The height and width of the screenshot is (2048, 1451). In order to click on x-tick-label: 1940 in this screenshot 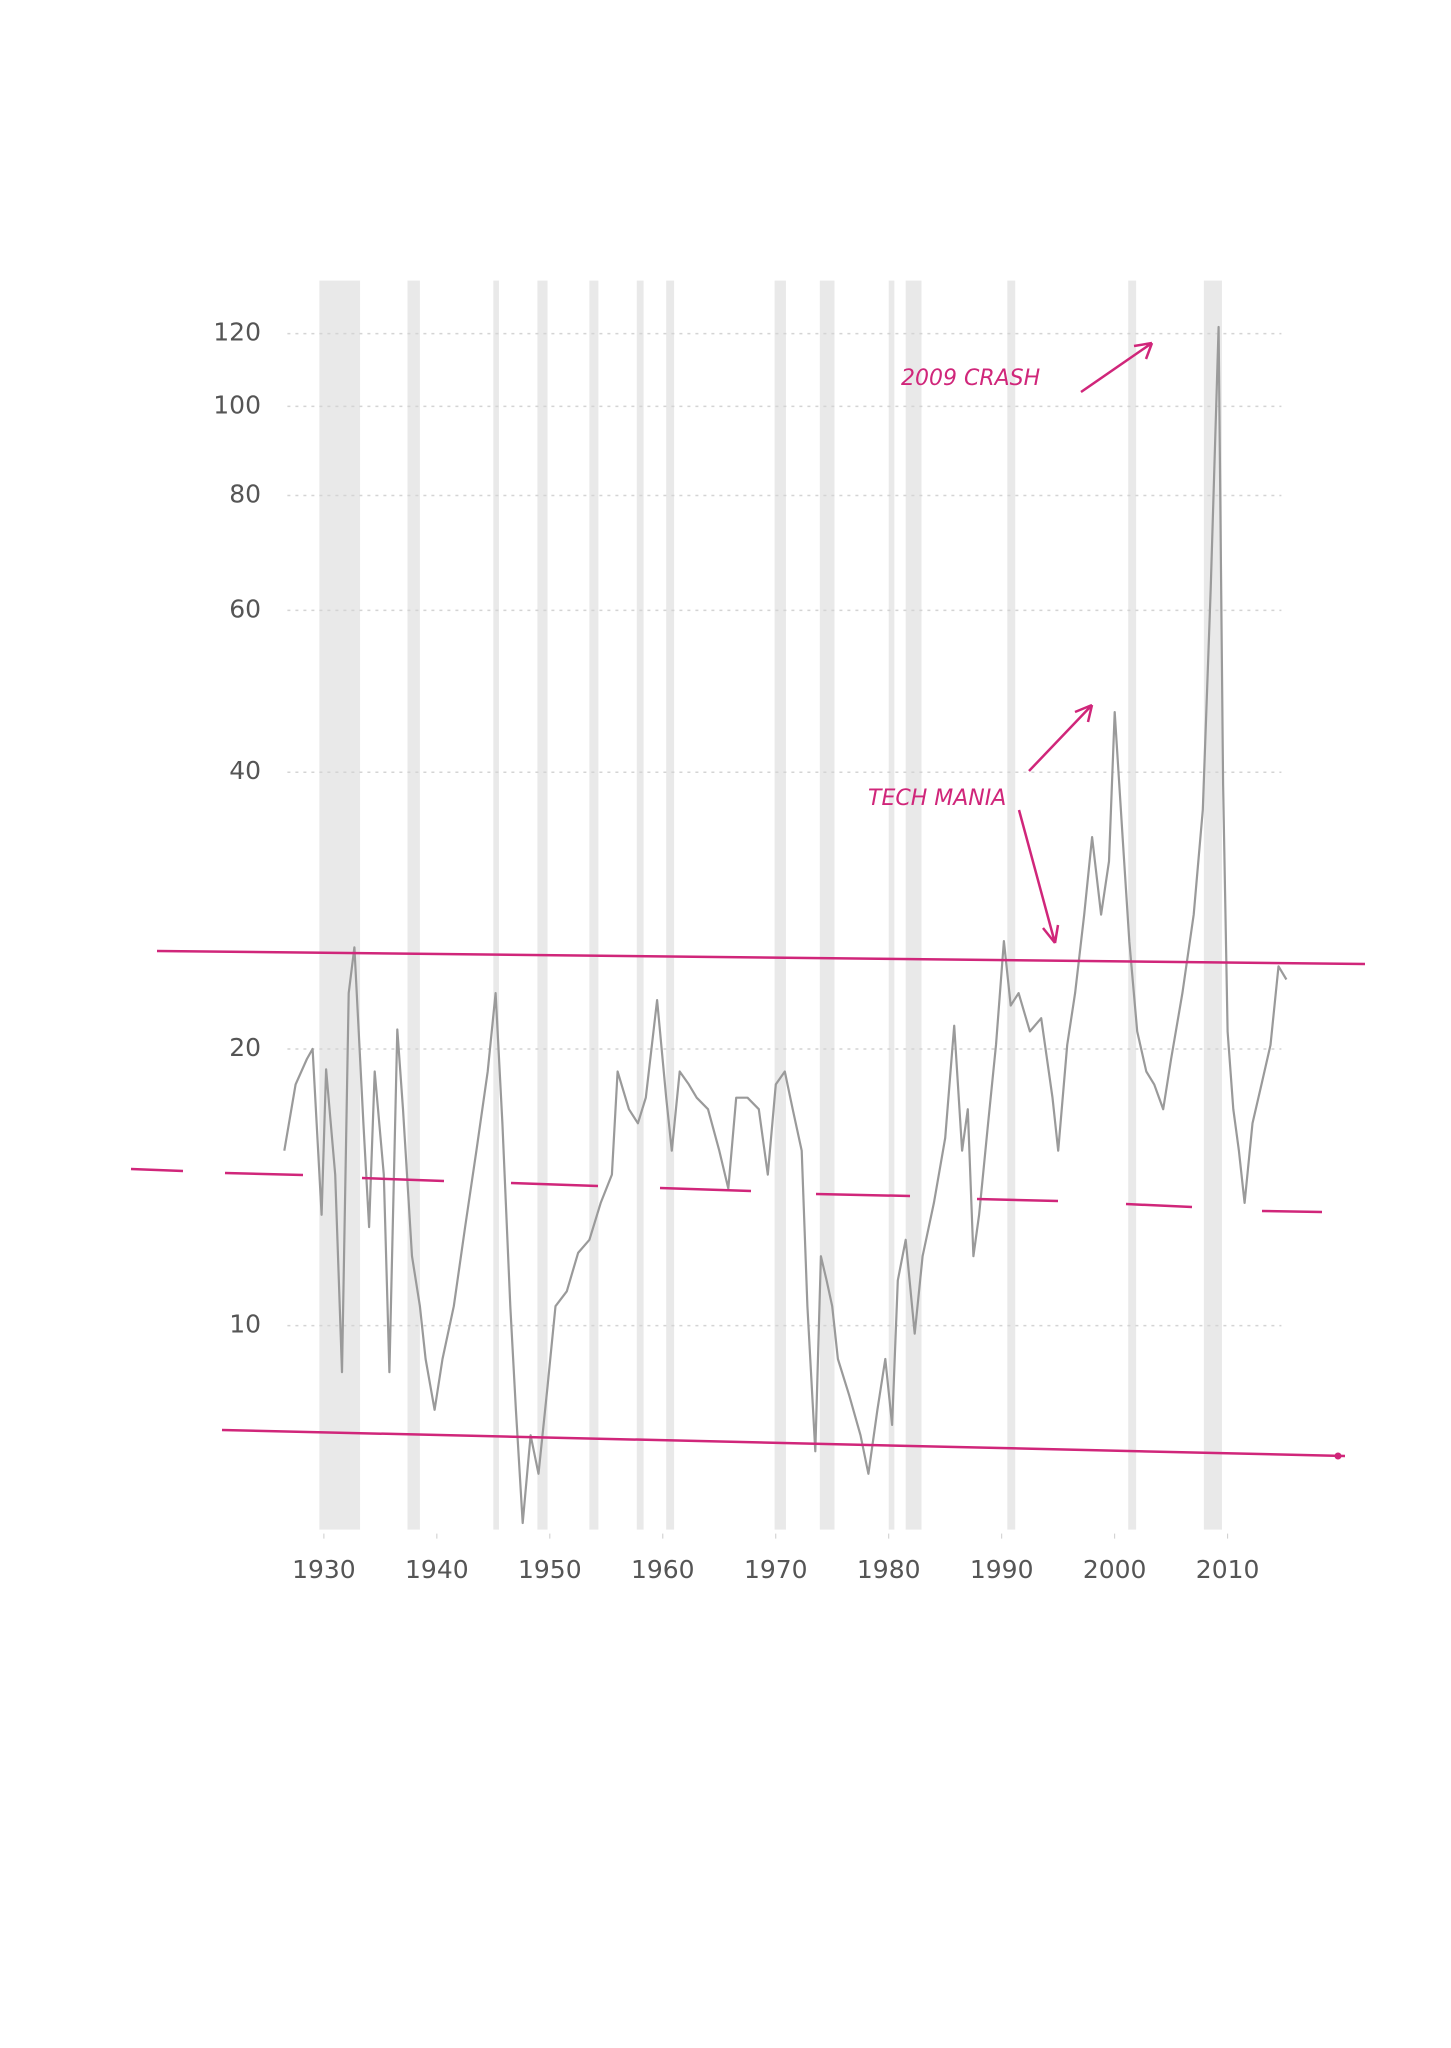, I will do `click(437, 1569)`.